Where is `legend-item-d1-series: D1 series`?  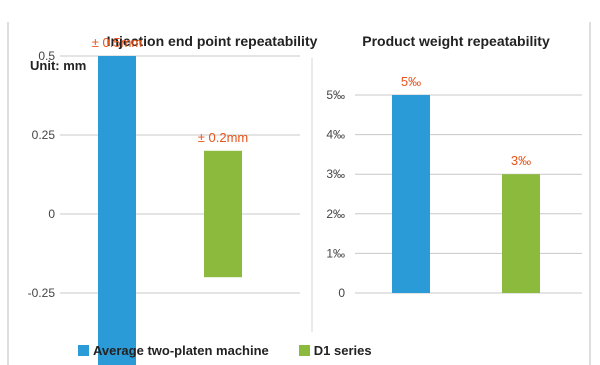
legend-item-d1-series: D1 series is located at coordinates (335, 350).